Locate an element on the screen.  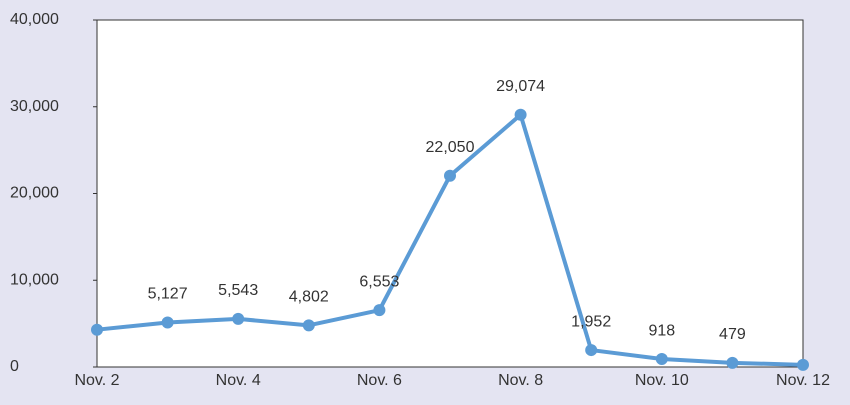
data-label: 1,952 is located at coordinates (591, 321).